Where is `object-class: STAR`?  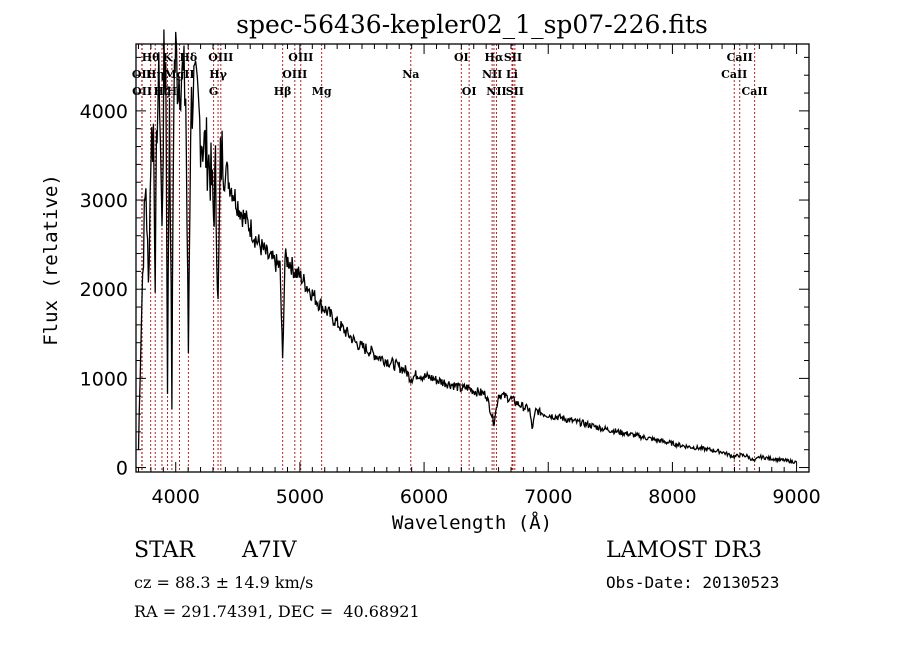 object-class: STAR is located at coordinates (164, 550).